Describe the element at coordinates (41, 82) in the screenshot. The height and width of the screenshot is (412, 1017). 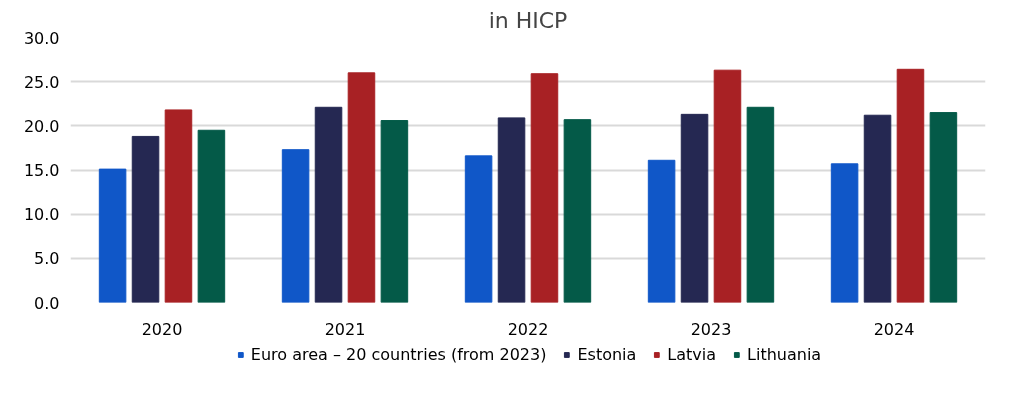
I see `y-tick-label: 25.0` at that location.